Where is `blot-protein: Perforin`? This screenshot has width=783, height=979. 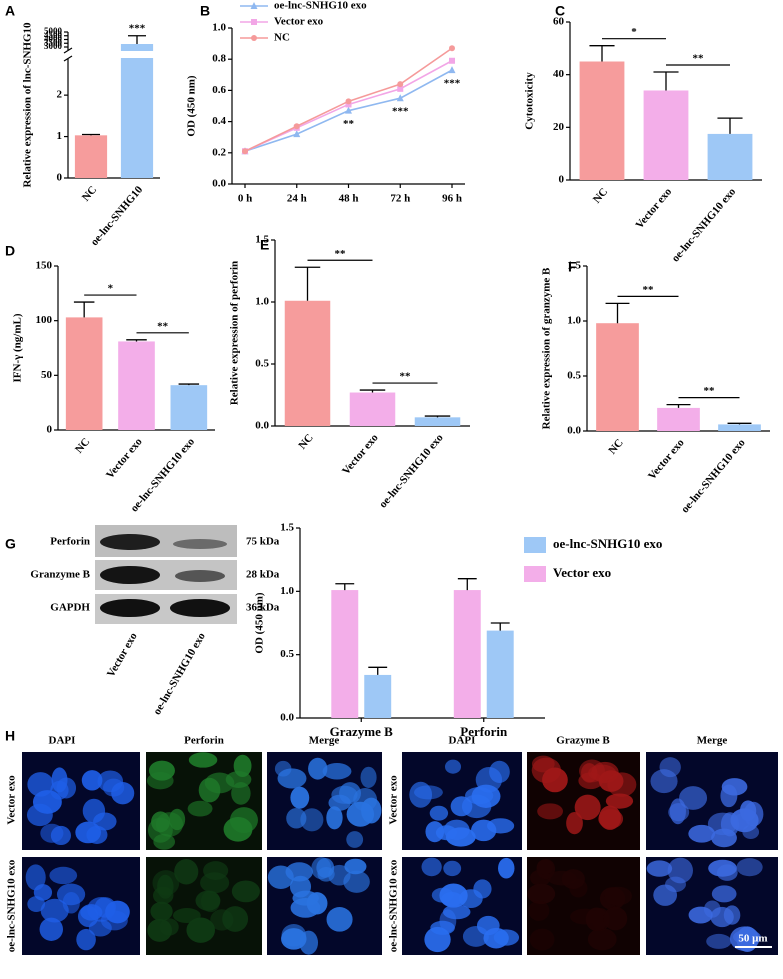 blot-protein: Perforin is located at coordinates (70, 542).